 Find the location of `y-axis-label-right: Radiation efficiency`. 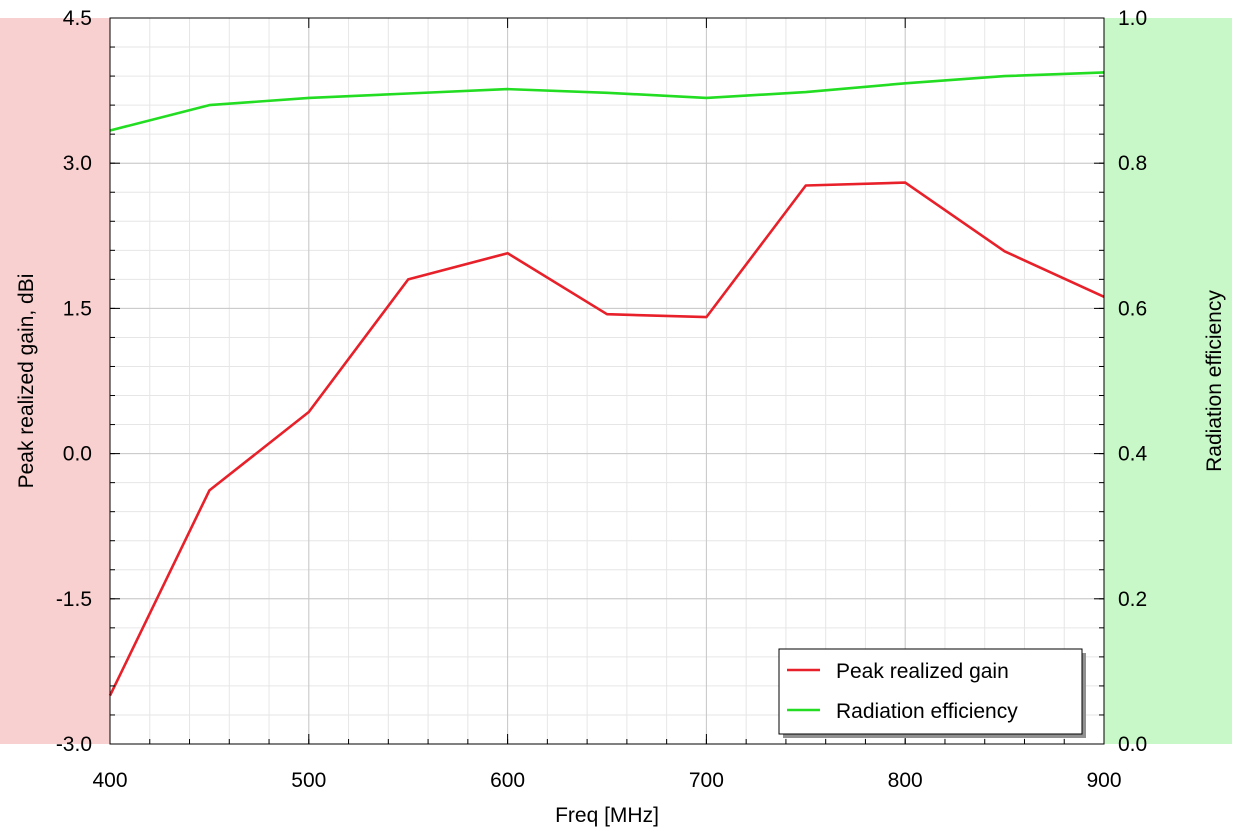

y-axis-label-right: Radiation efficiency is located at coordinates (1214, 381).